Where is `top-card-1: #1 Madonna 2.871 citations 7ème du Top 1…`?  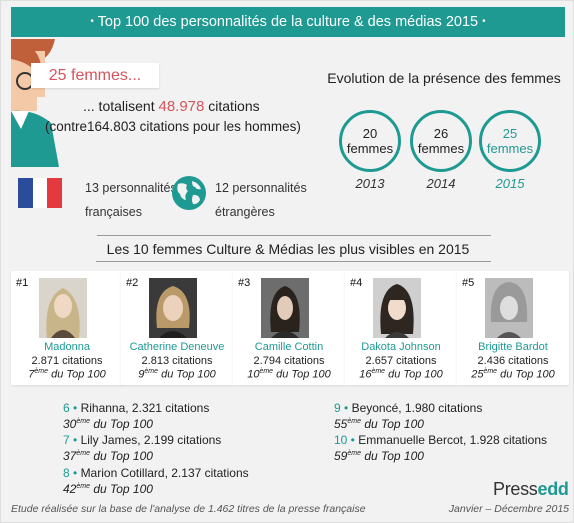
top-card-1: #1 Madonna 2.871 citations 7ème du Top 1… is located at coordinates (67, 328).